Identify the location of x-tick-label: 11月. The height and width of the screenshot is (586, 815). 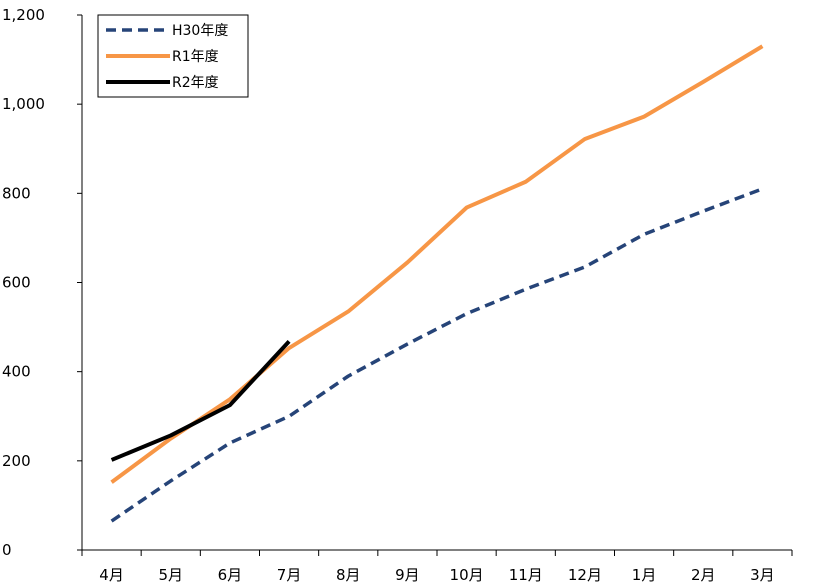
(526, 575).